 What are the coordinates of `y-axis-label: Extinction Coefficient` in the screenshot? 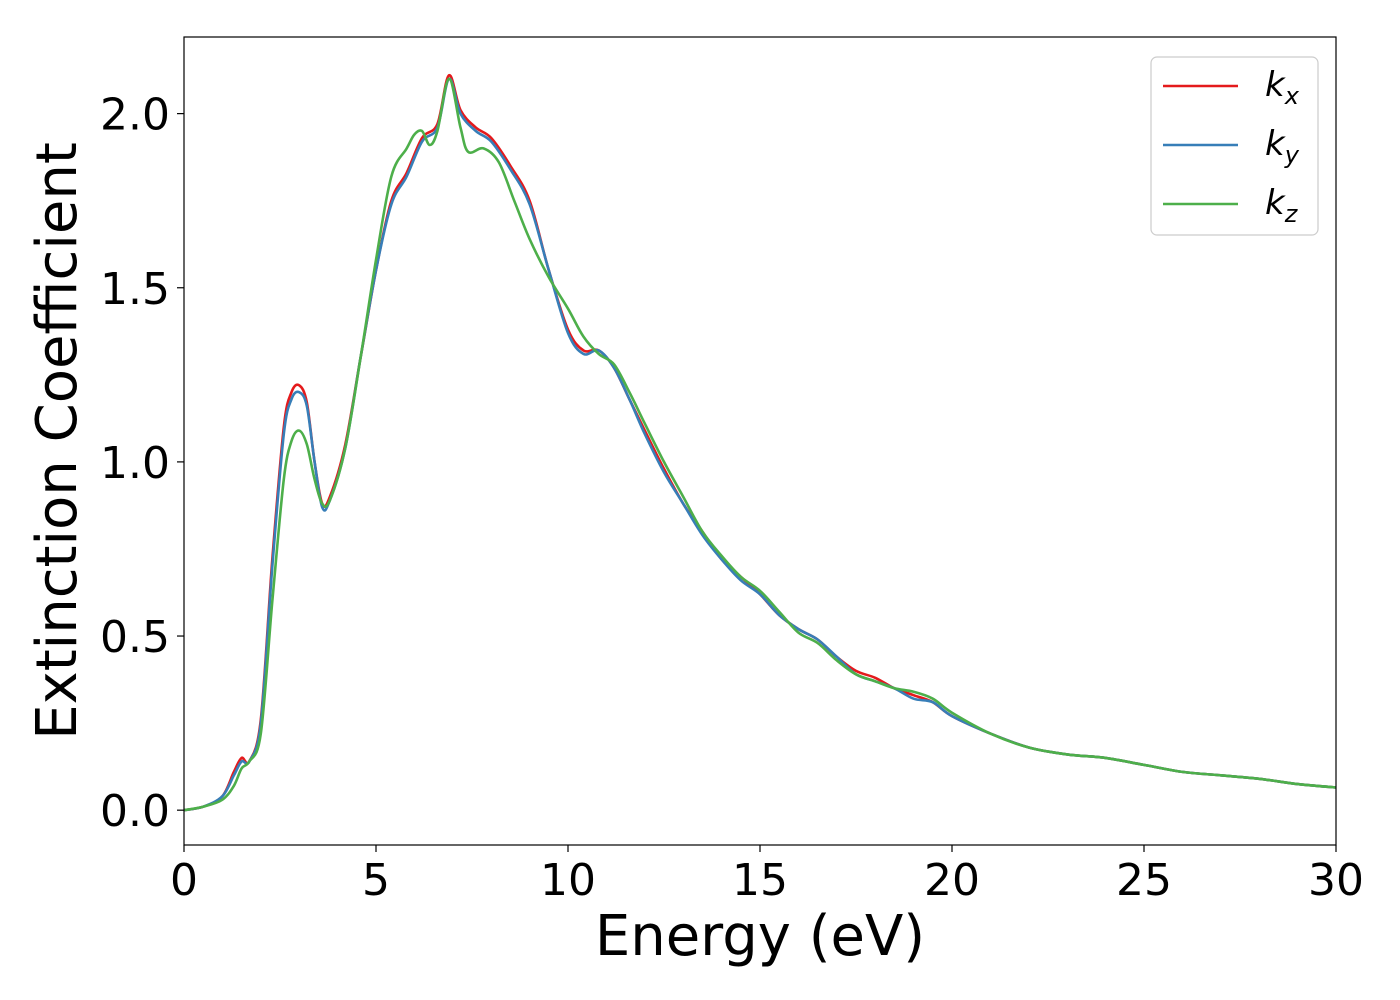 It's located at (57, 441).